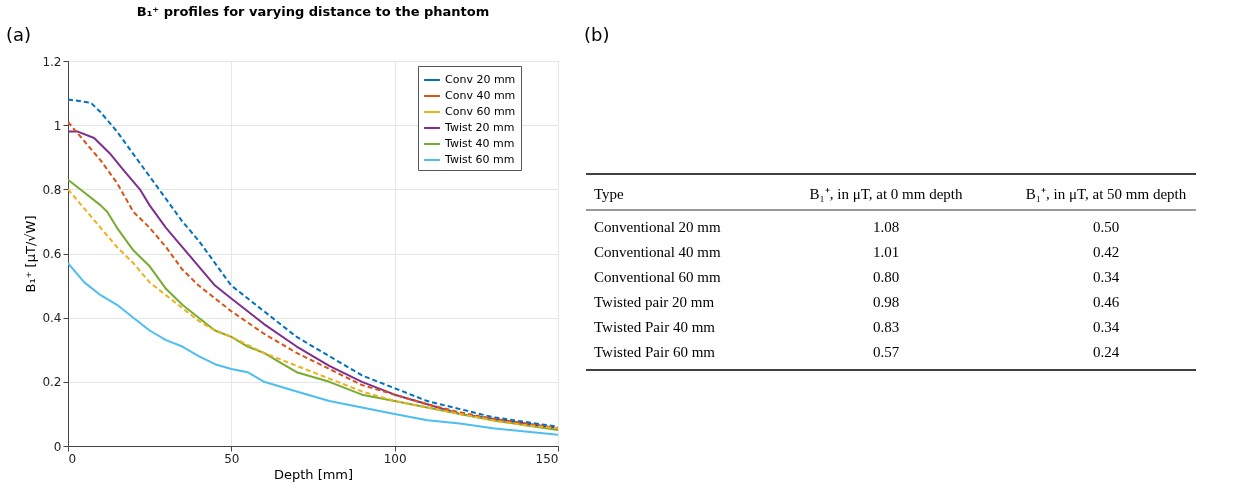  What do you see at coordinates (1106, 227) in the screenshot?
I see `text: 0.50` at bounding box center [1106, 227].